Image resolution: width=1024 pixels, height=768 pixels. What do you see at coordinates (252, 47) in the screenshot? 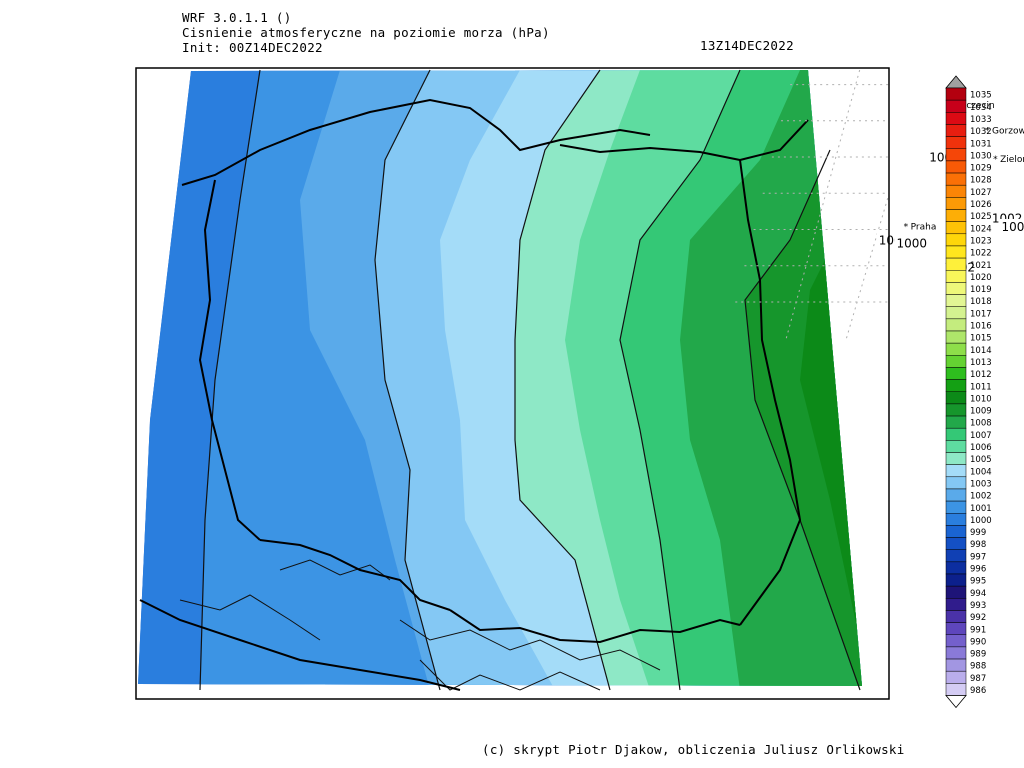
I see `init-time: Init: 00Z14DEC2022` at bounding box center [252, 47].